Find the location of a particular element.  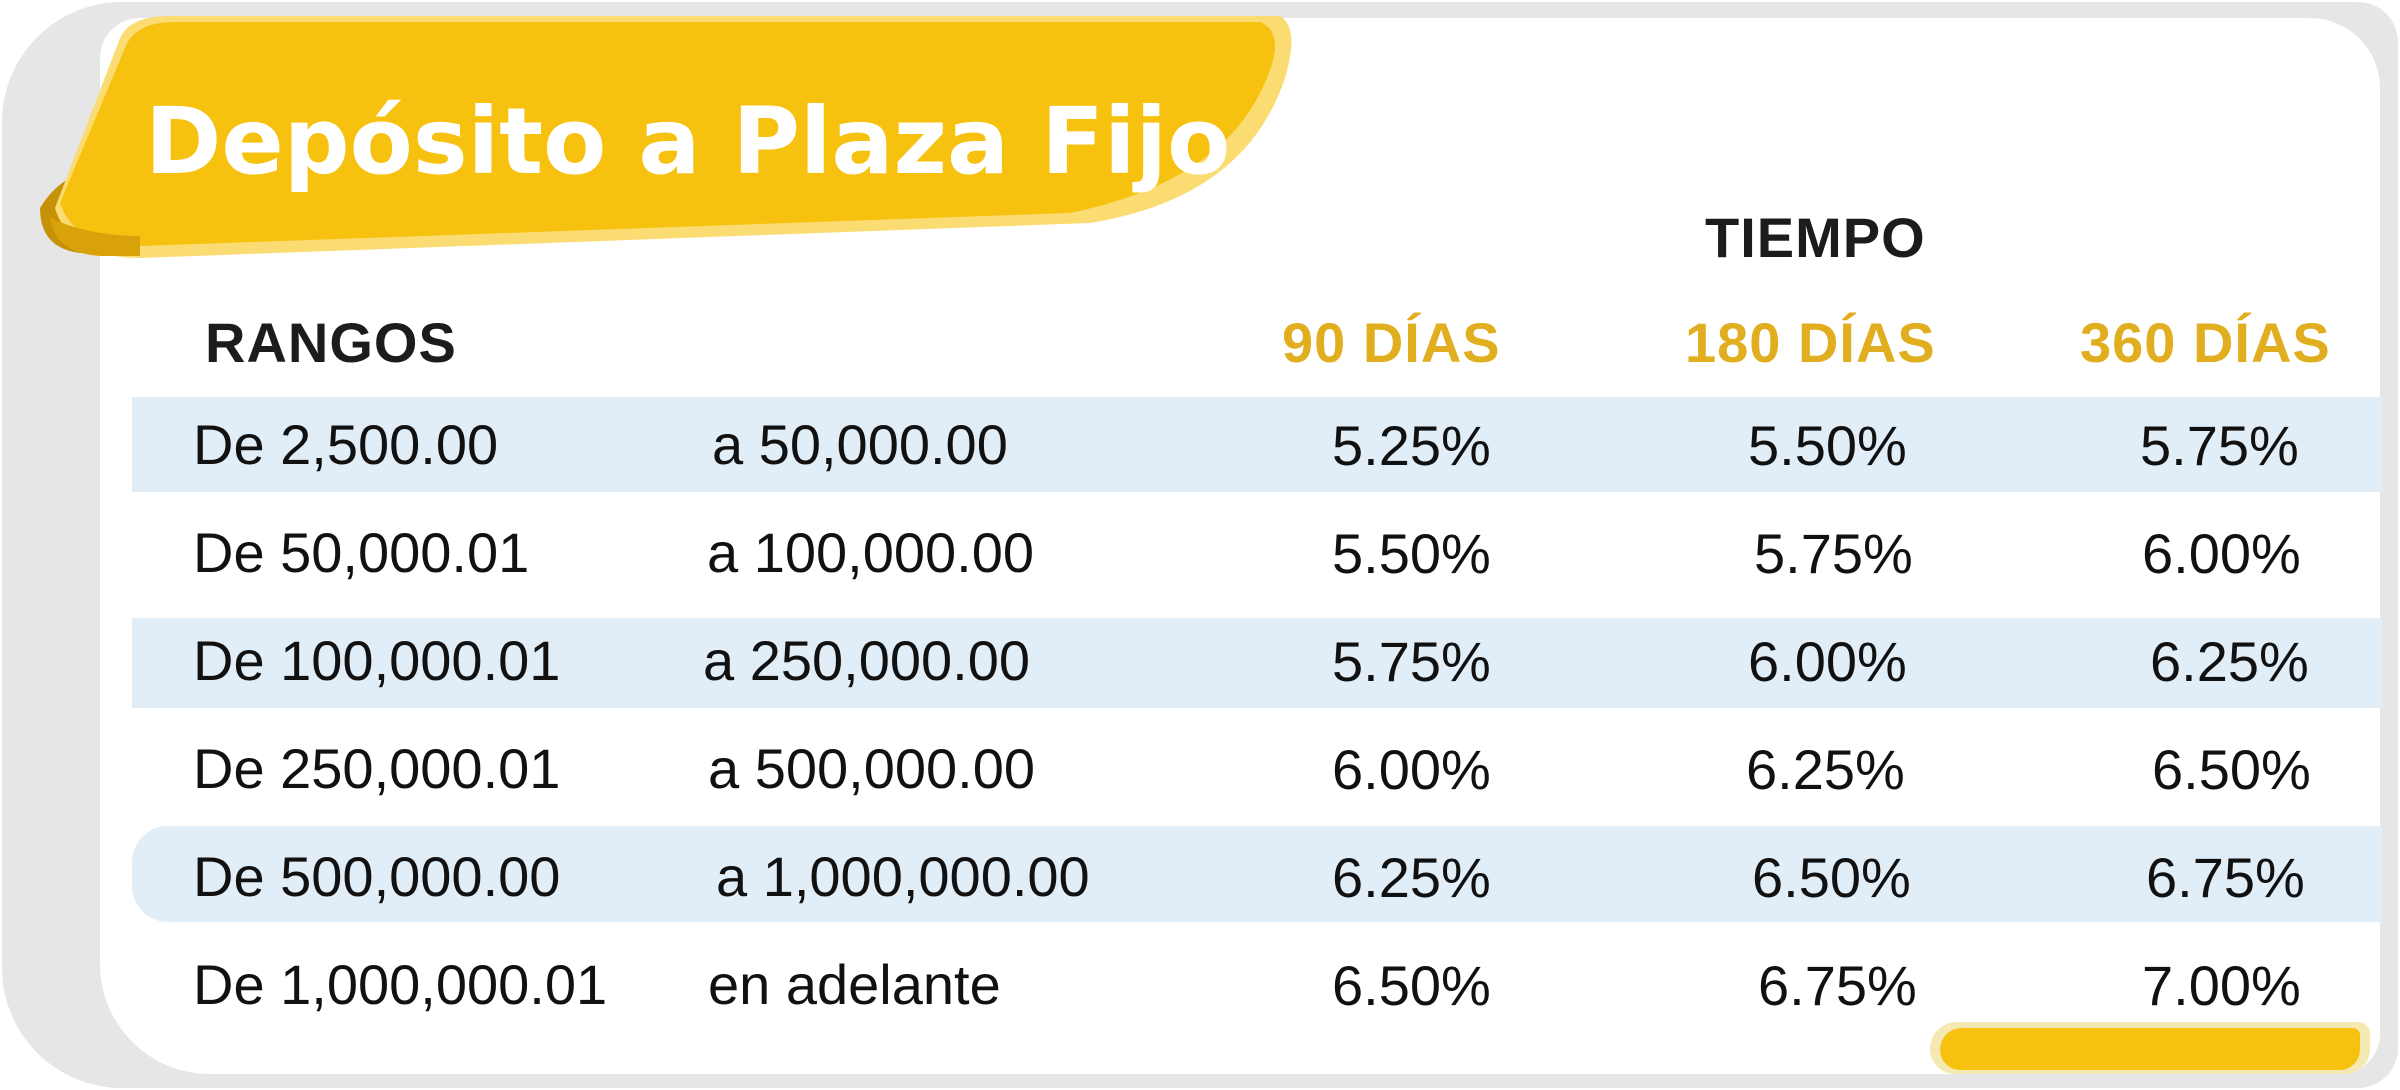

range-to: a 1,000,000.00 is located at coordinates (903, 876).